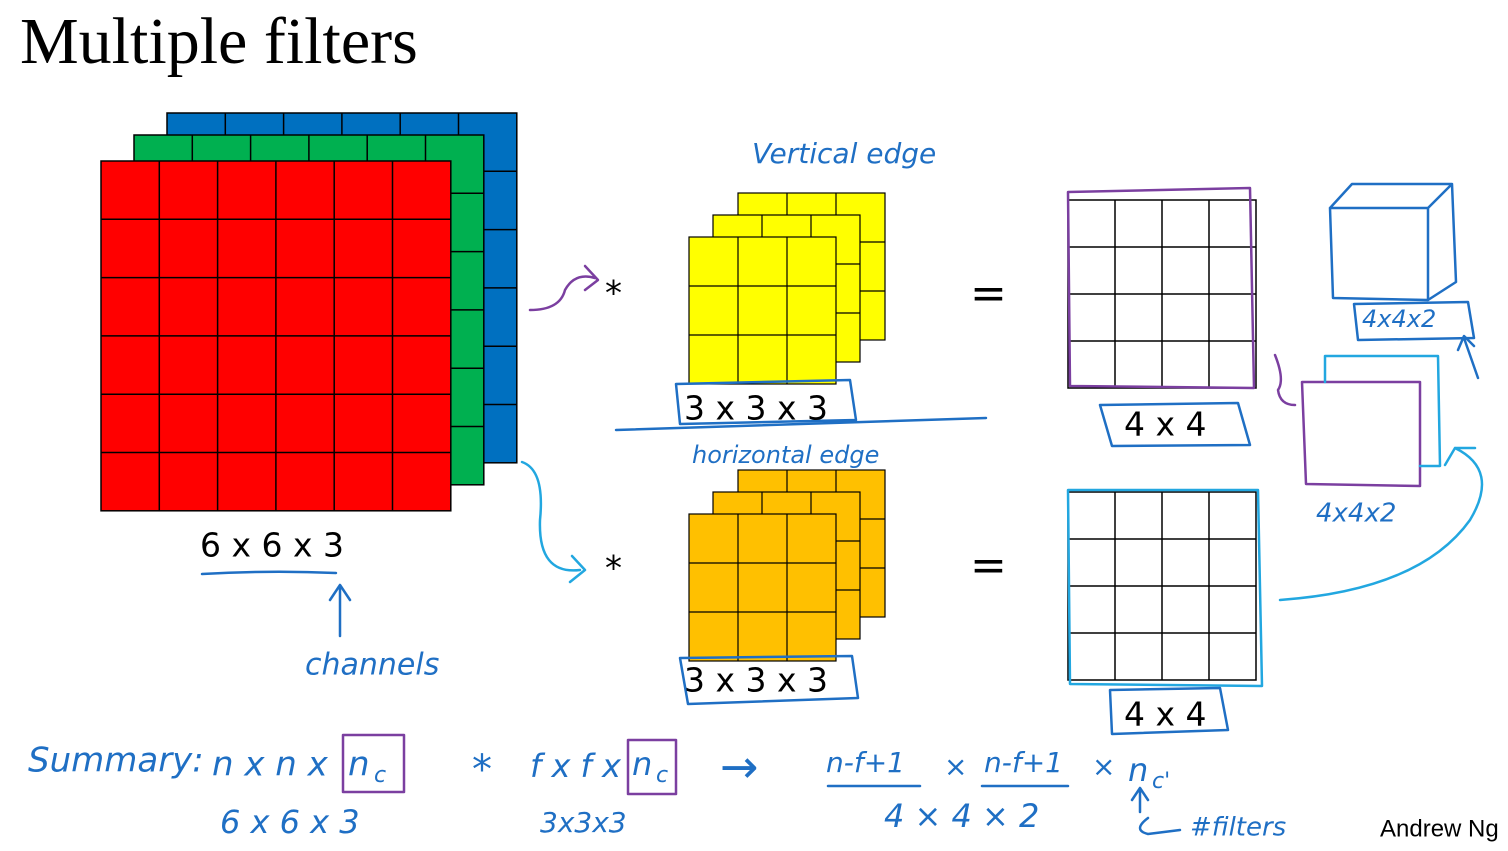 Image resolution: width=1508 pixels, height=851 pixels. What do you see at coordinates (290, 822) in the screenshot?
I see `summary-text: 6 x 6 x 3` at bounding box center [290, 822].